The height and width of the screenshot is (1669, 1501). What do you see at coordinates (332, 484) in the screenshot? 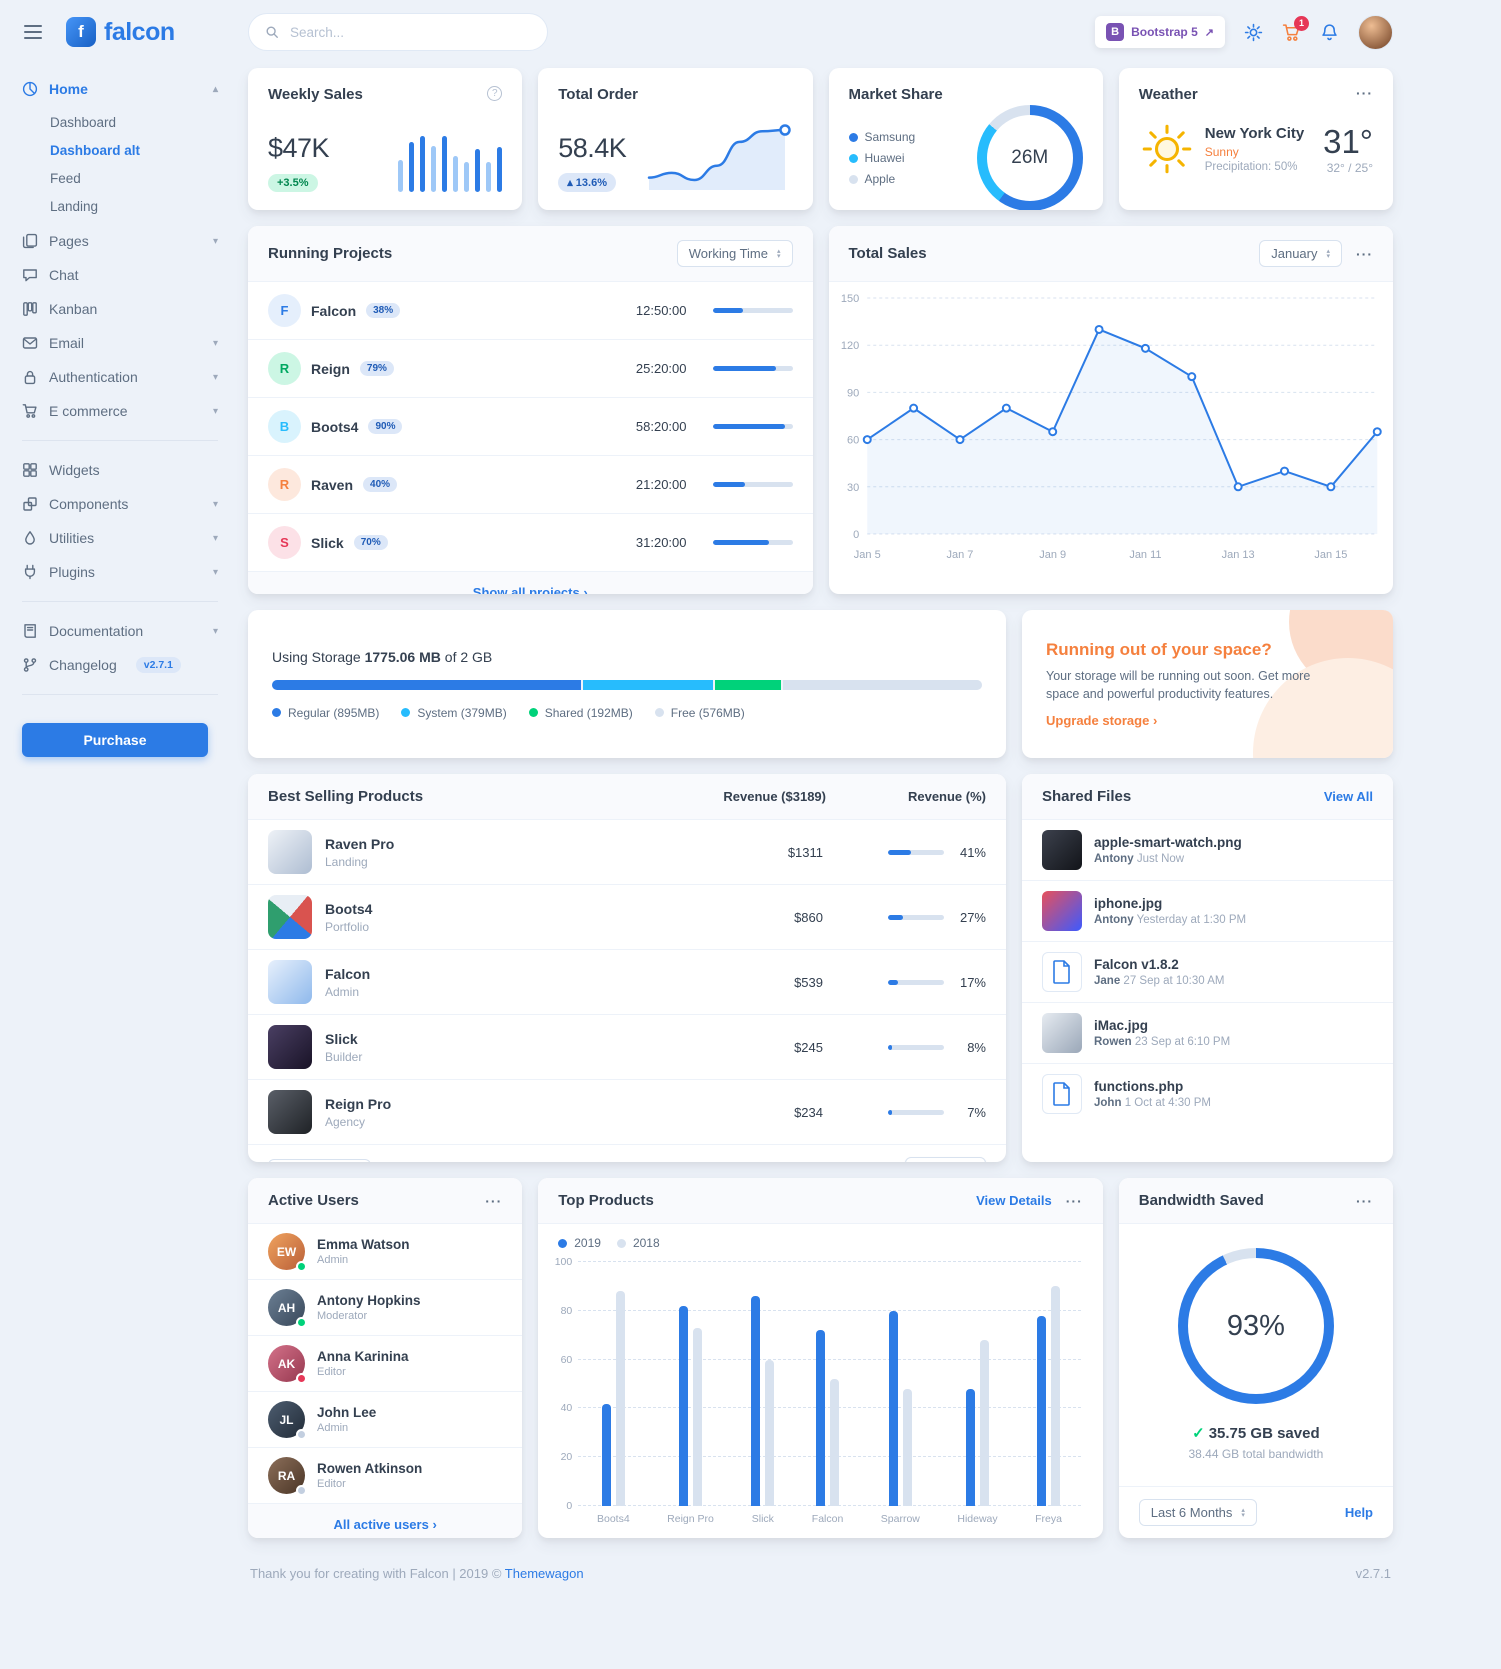
I see `project-name: Raven` at bounding box center [332, 484].